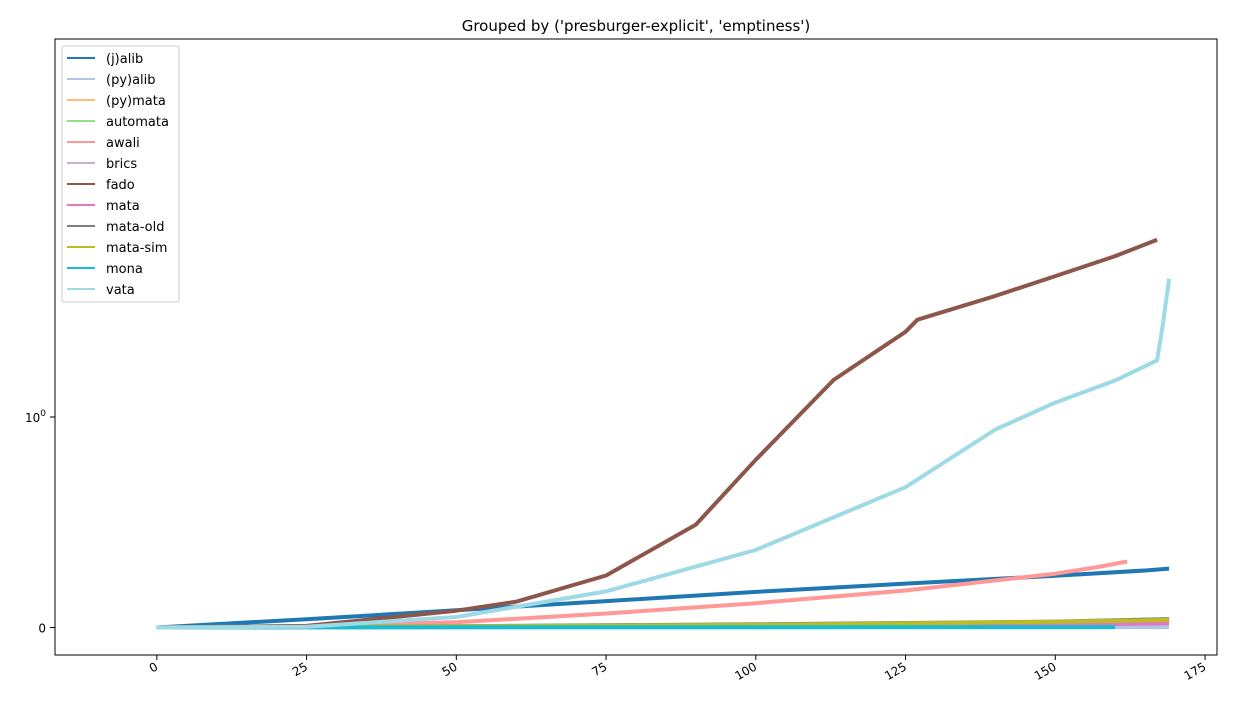  Describe the element at coordinates (135, 227) in the screenshot. I see `legend-label: mata-old` at that location.